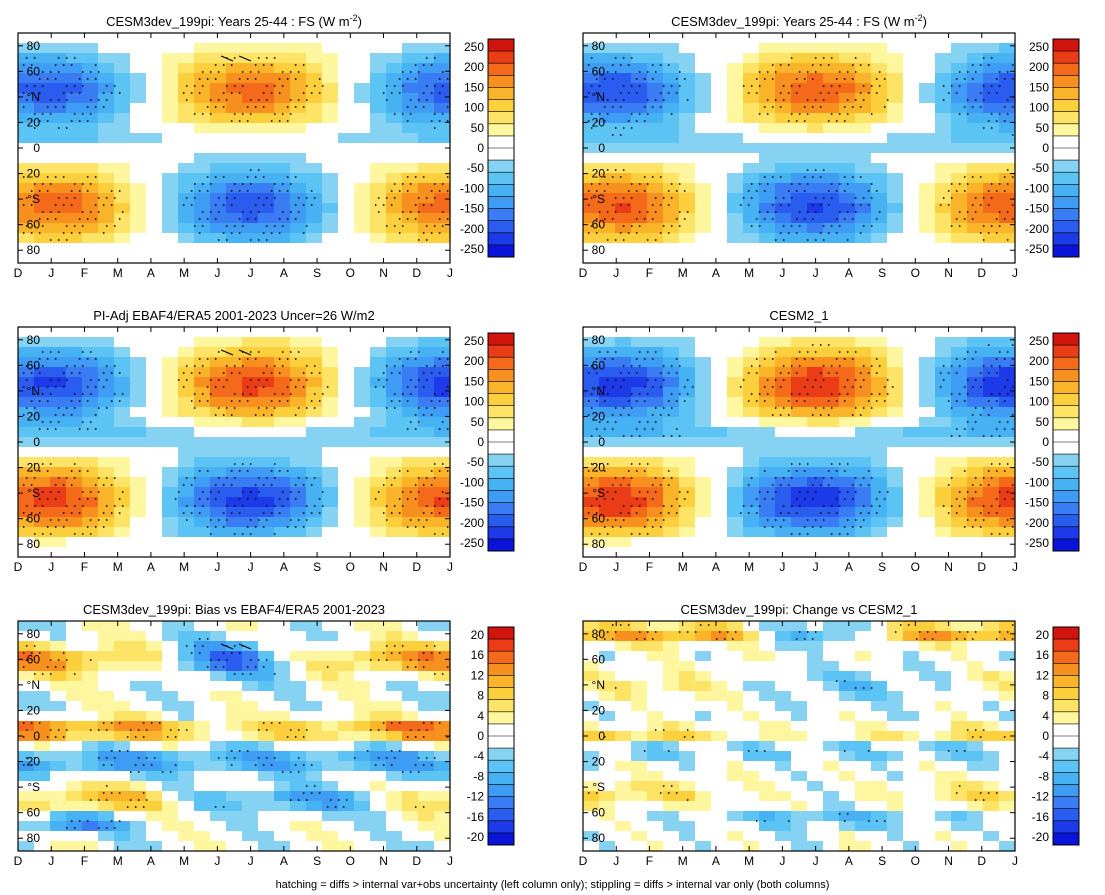 The image size is (1105, 895). What do you see at coordinates (1037, 209) in the screenshot?
I see `colorbar-label: -150` at bounding box center [1037, 209].